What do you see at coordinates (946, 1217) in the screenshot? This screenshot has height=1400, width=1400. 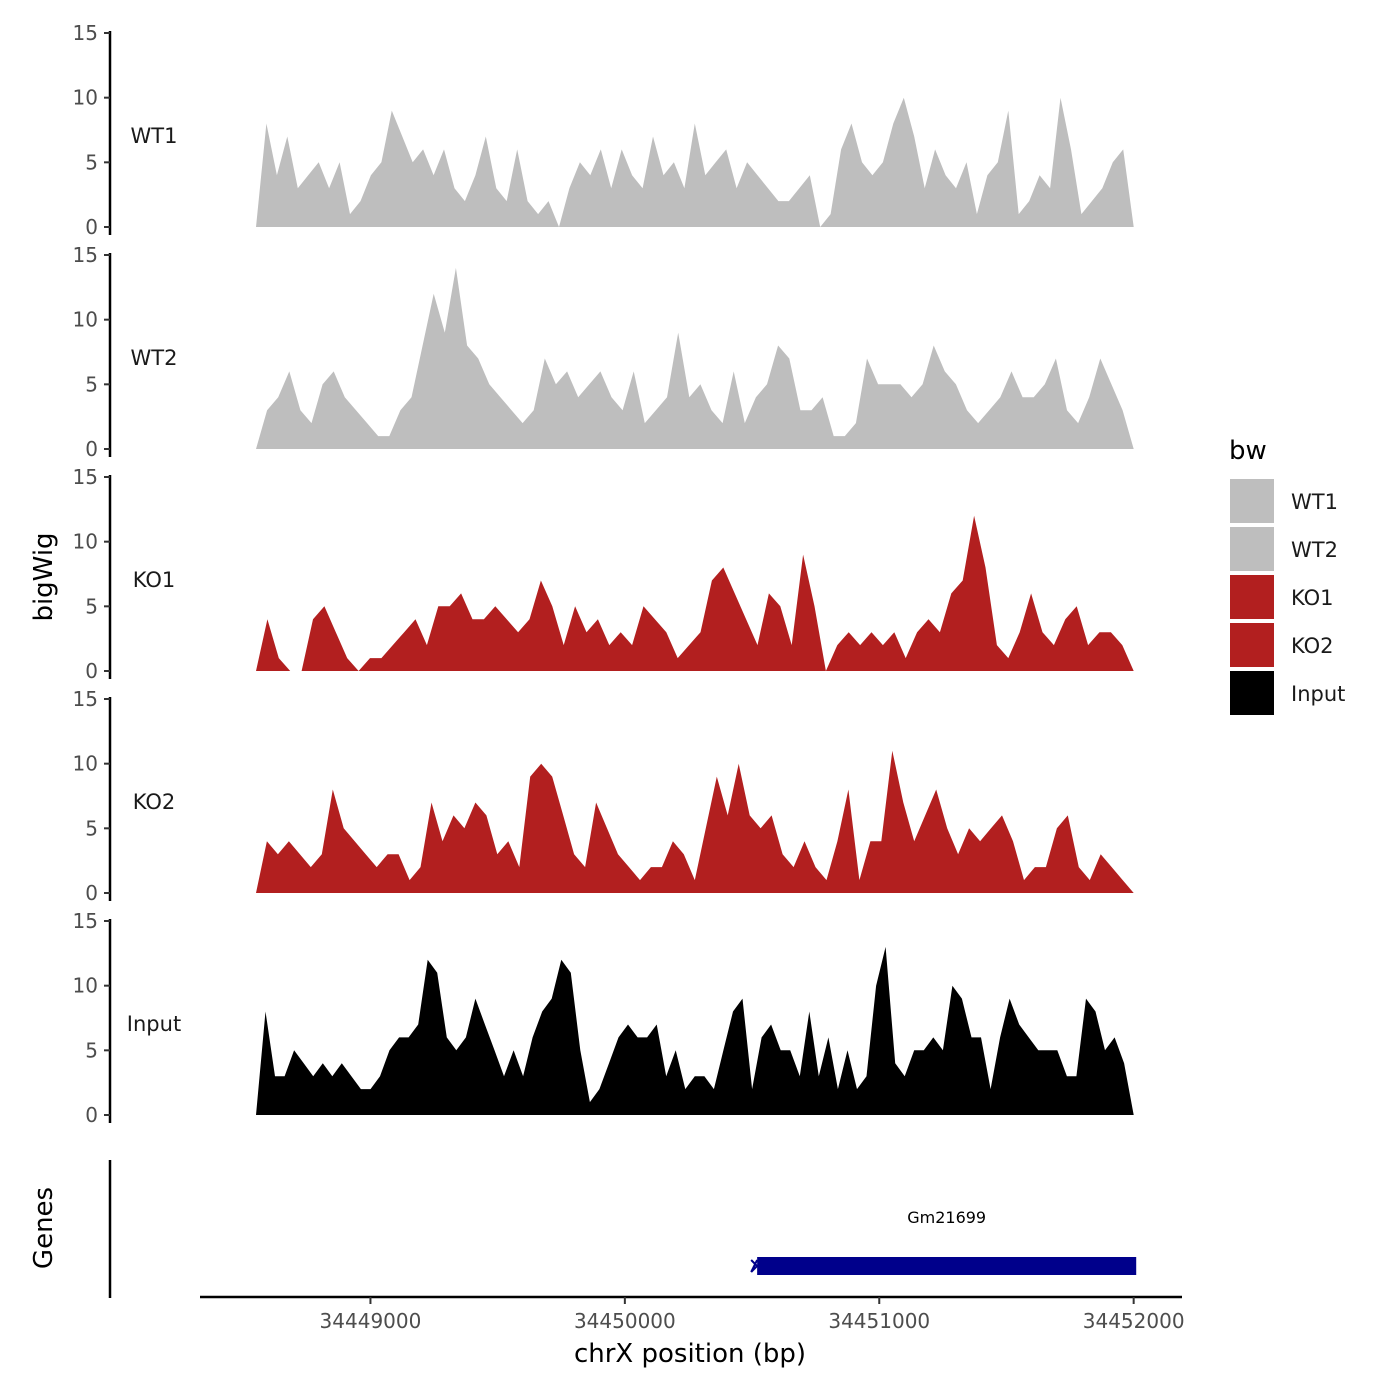 I see `gene-label: Gm21699` at bounding box center [946, 1217].